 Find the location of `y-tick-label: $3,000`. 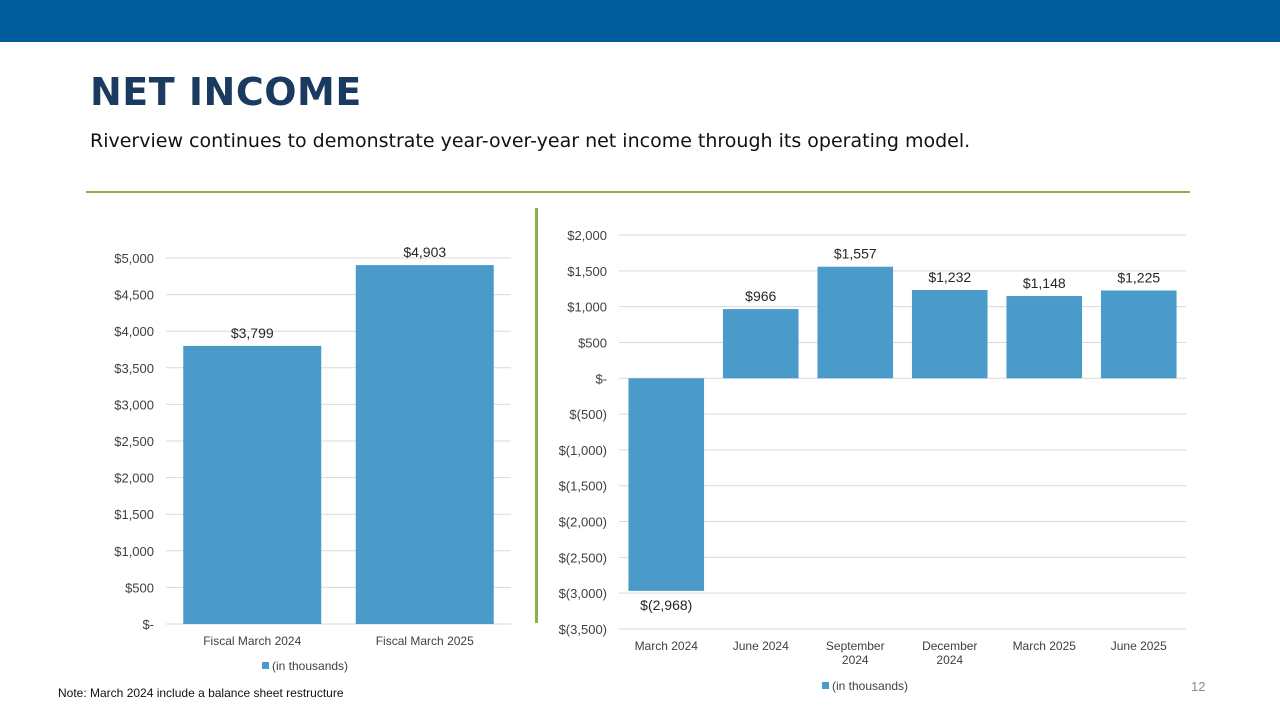

y-tick-label: $3,000 is located at coordinates (134, 404).